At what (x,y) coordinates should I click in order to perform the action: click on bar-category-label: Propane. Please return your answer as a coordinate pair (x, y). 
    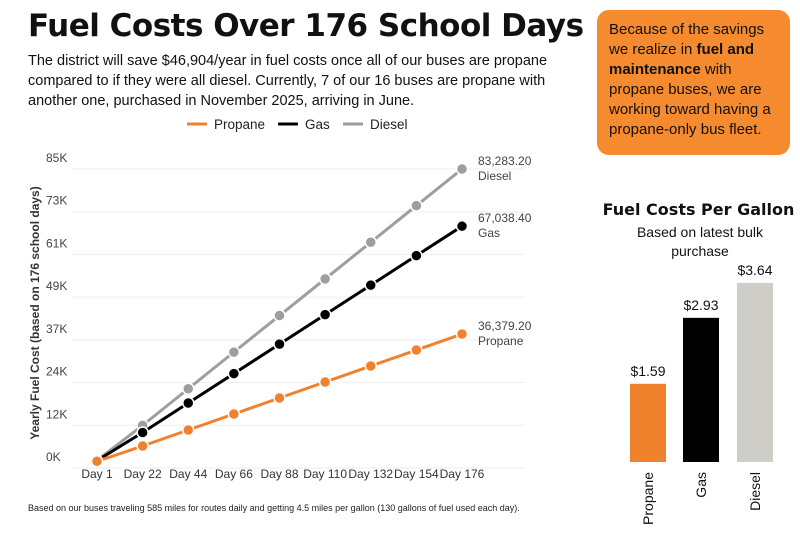
    Looking at the image, I should click on (648, 498).